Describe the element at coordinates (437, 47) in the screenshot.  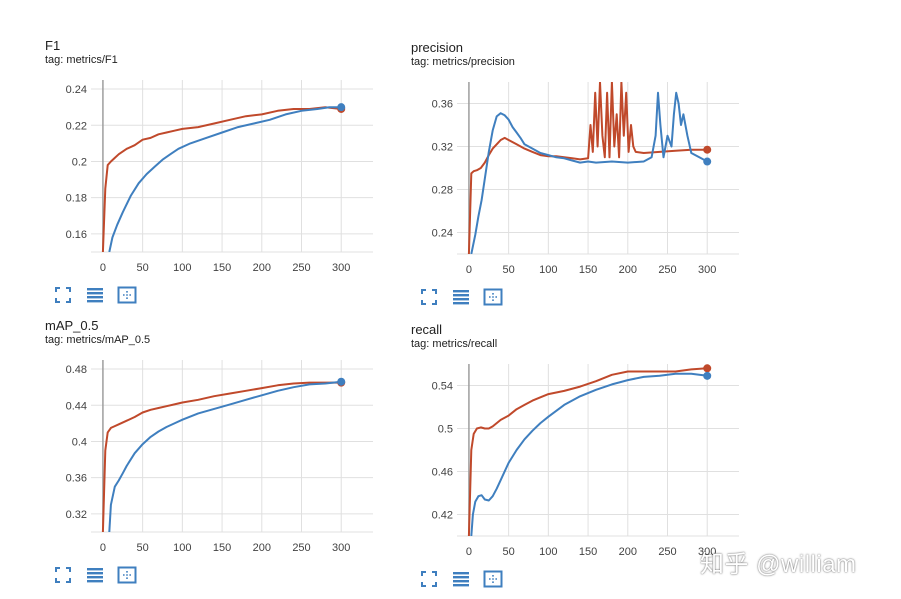
I see `chart-title: precision` at that location.